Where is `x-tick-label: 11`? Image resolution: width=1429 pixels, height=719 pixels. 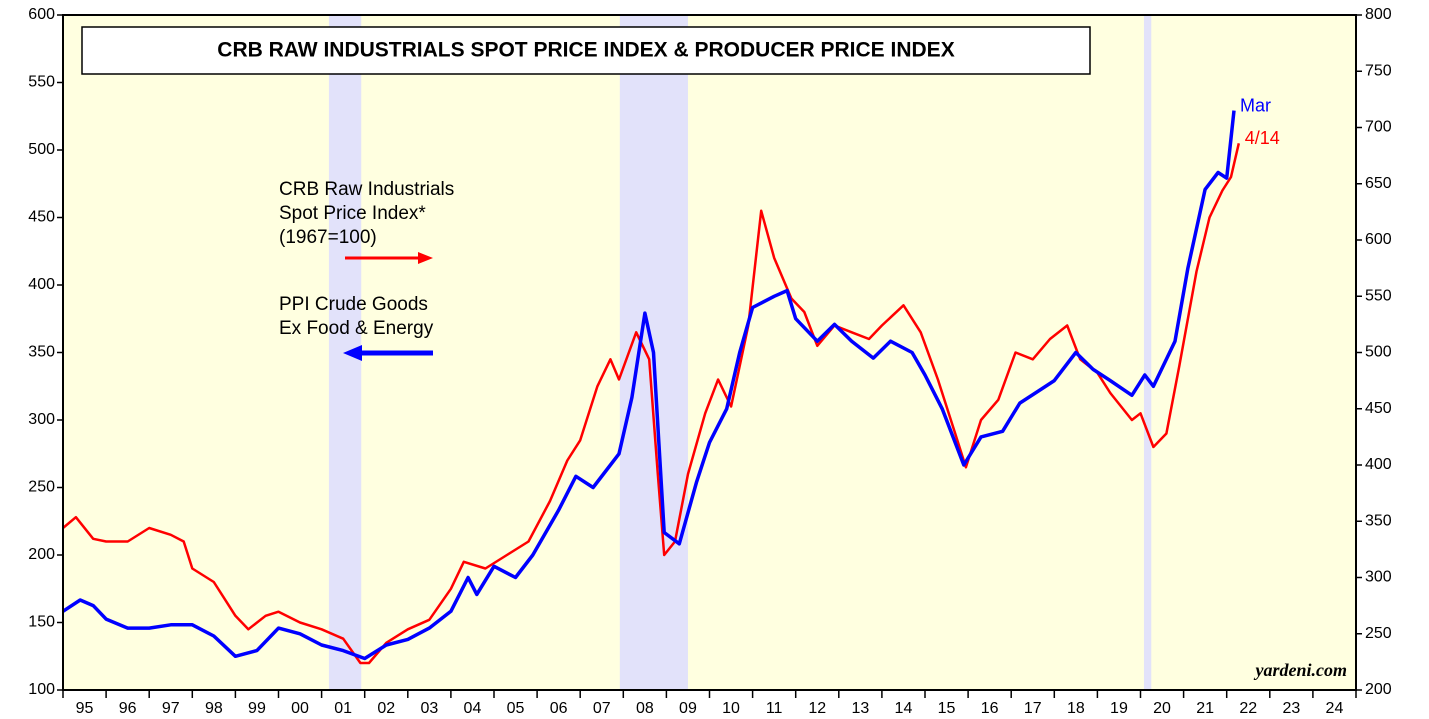
x-tick-label: 11 is located at coordinates (774, 708).